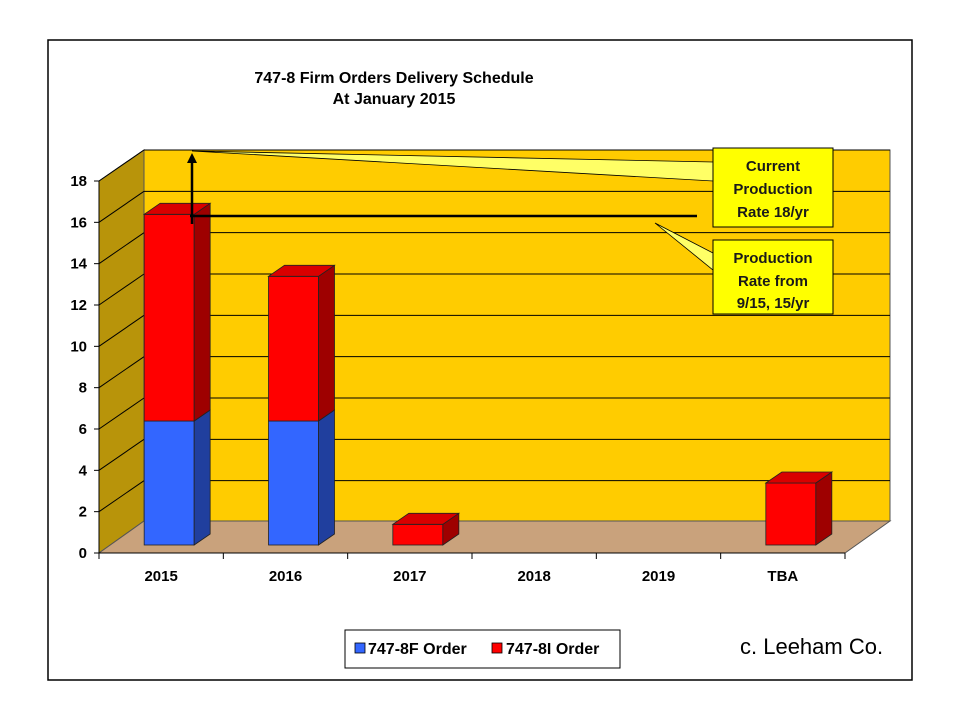 The width and height of the screenshot is (960, 720). I want to click on legend-swatch-747-8i, so click(497, 648).